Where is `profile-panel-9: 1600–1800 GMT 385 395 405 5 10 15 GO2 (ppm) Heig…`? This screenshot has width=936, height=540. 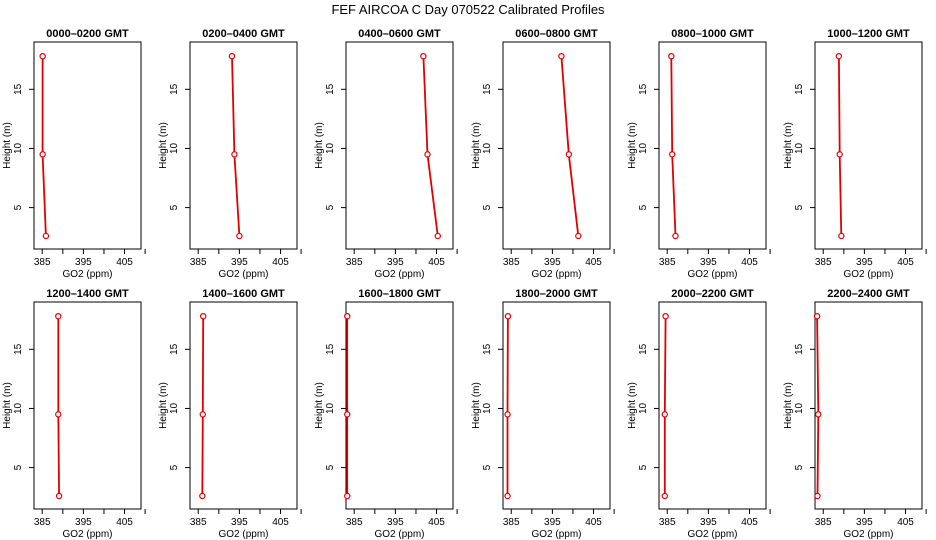
profile-panel-9: 1600–1800 GMT 385 395 405 5 10 15 GO2 (ppm) Heig… is located at coordinates (386, 414).